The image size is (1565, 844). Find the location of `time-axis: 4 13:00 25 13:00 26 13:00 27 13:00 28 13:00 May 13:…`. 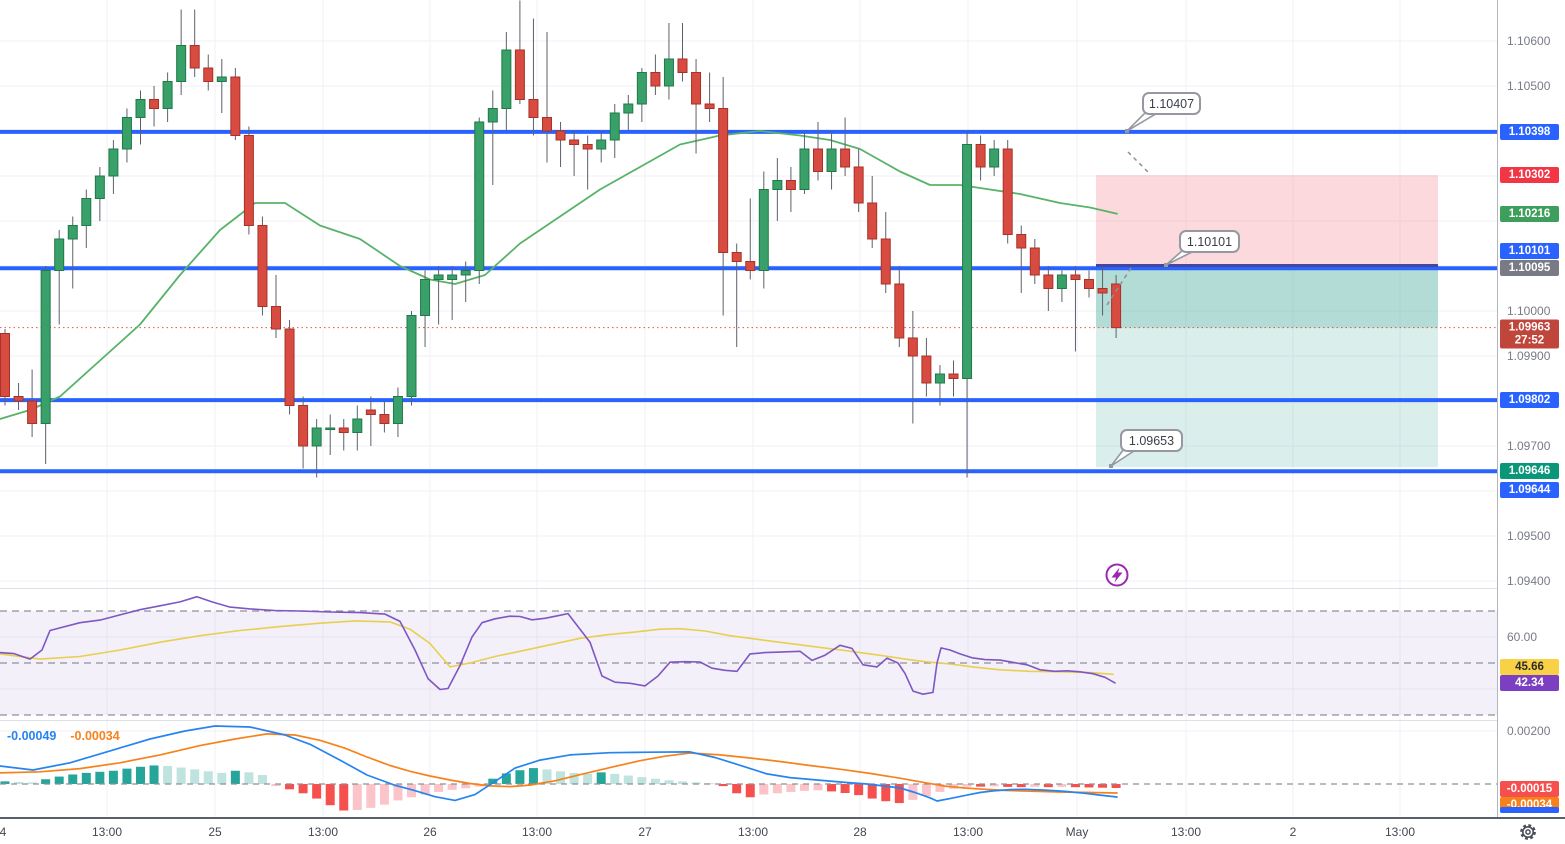

time-axis: 4 13:00 25 13:00 26 13:00 27 13:00 28 13:00 May 13:… is located at coordinates (782, 830).